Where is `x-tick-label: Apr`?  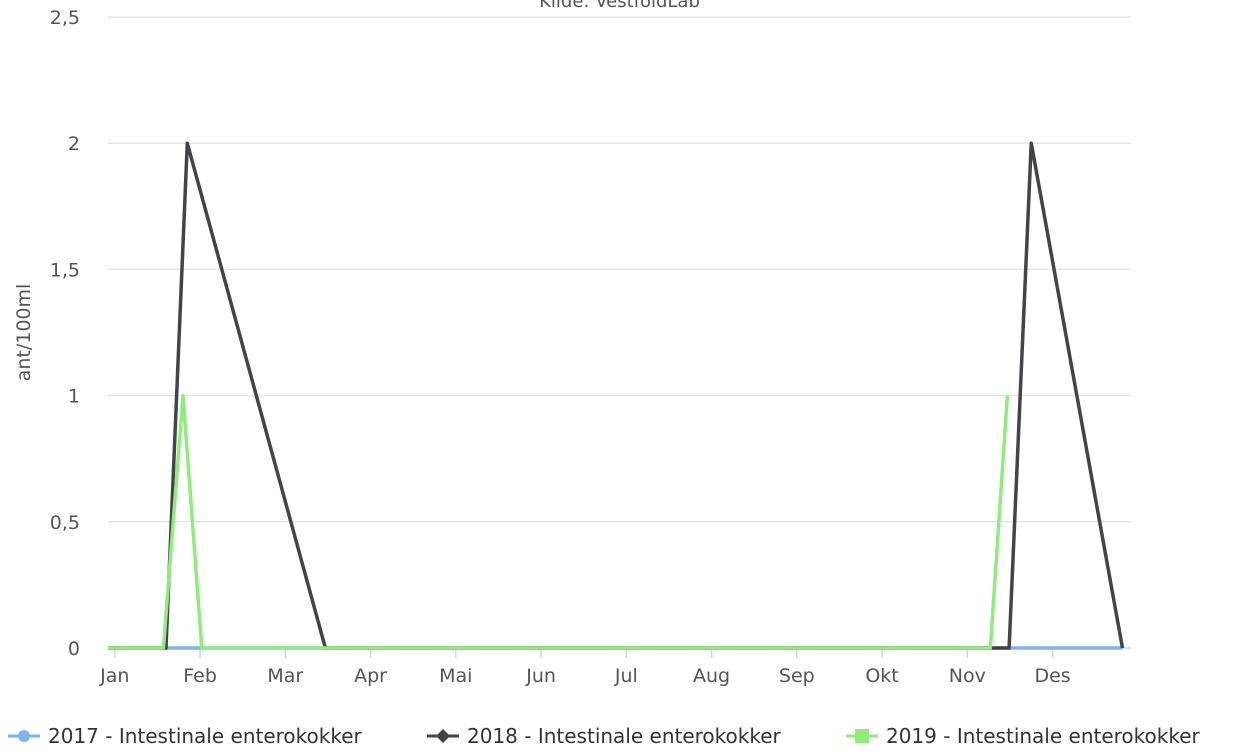
x-tick-label: Apr is located at coordinates (370, 676).